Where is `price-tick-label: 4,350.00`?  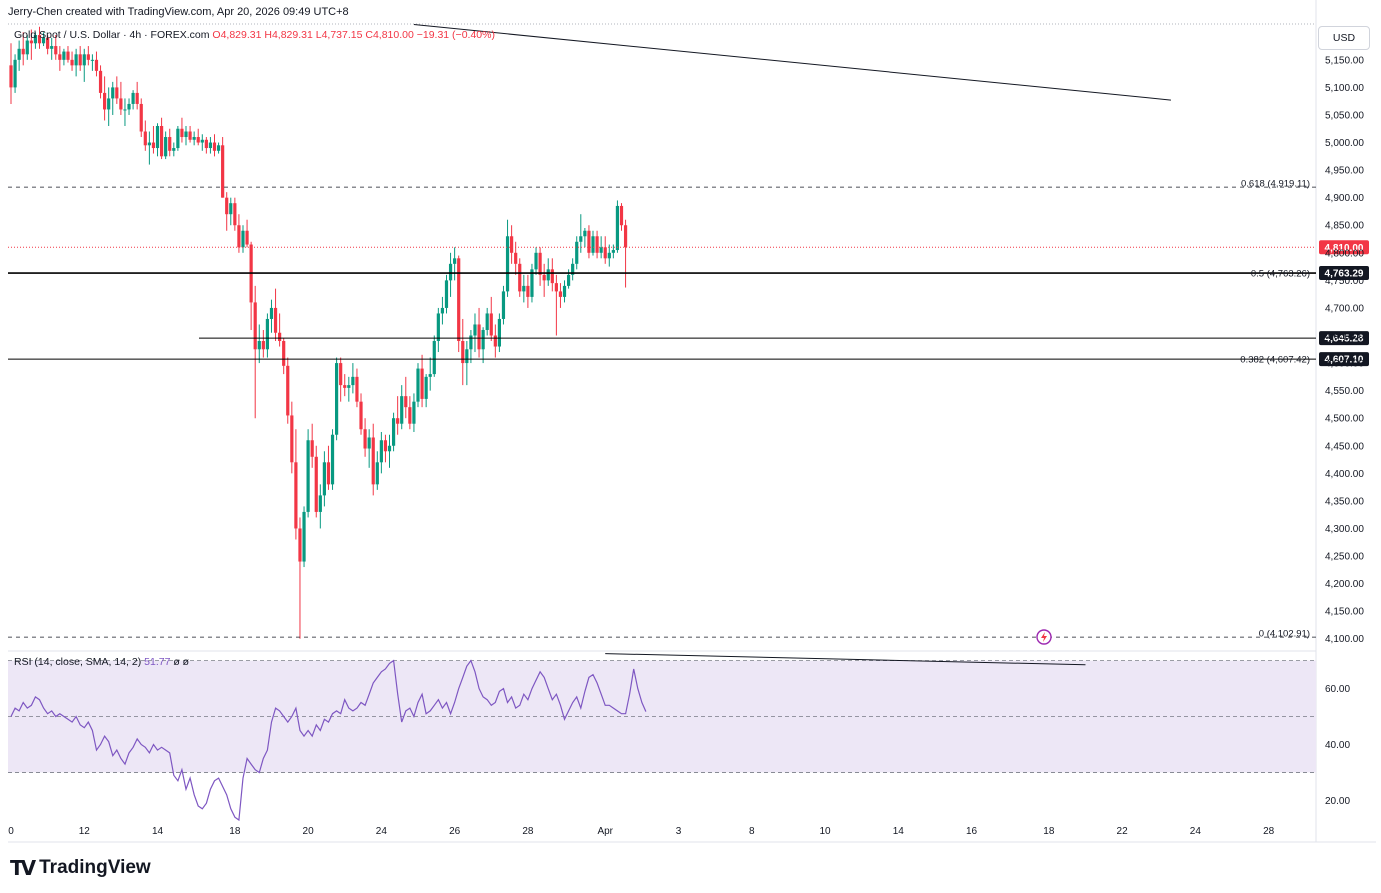
price-tick-label: 4,350.00 is located at coordinates (1344, 501).